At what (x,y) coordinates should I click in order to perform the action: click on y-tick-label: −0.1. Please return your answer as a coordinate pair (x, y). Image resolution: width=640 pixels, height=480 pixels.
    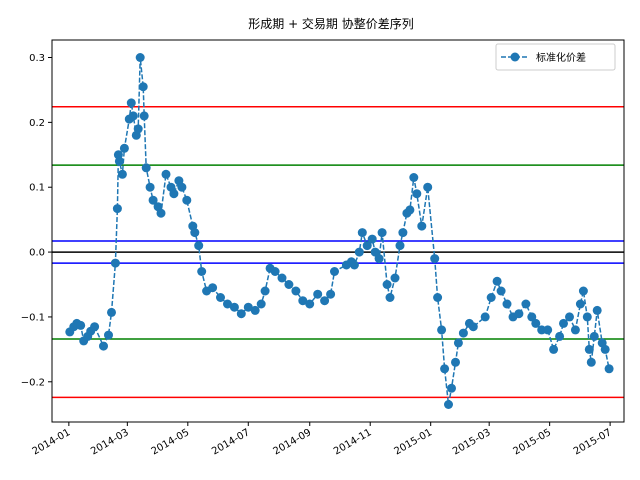
    Looking at the image, I should click on (33, 317).